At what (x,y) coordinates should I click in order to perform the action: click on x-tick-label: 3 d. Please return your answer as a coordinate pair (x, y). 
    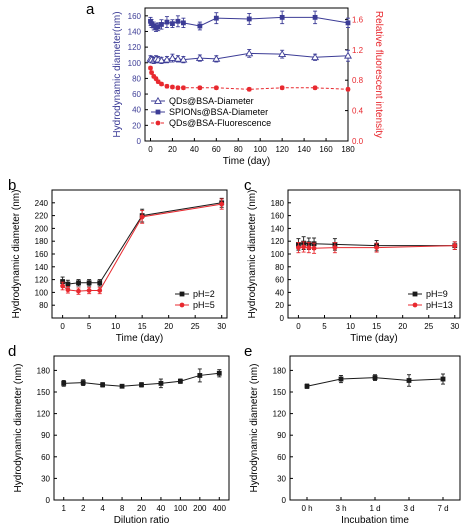
    Looking at the image, I should click on (408, 508).